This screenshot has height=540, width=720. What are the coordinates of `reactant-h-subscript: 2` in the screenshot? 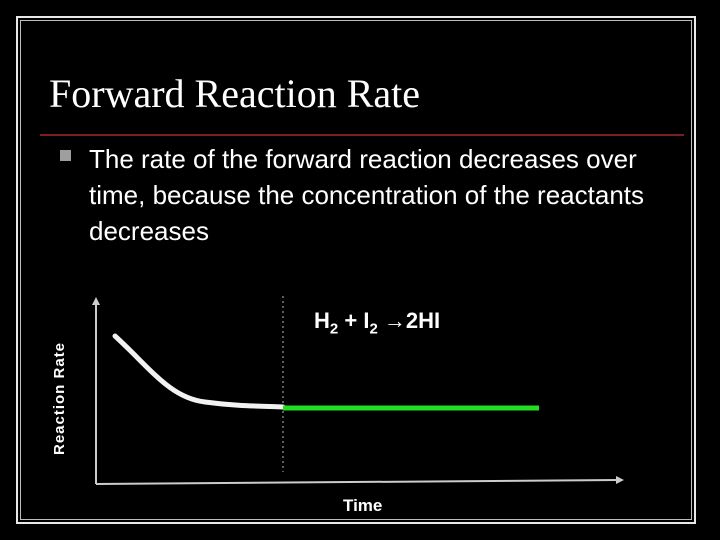 It's located at (334, 329).